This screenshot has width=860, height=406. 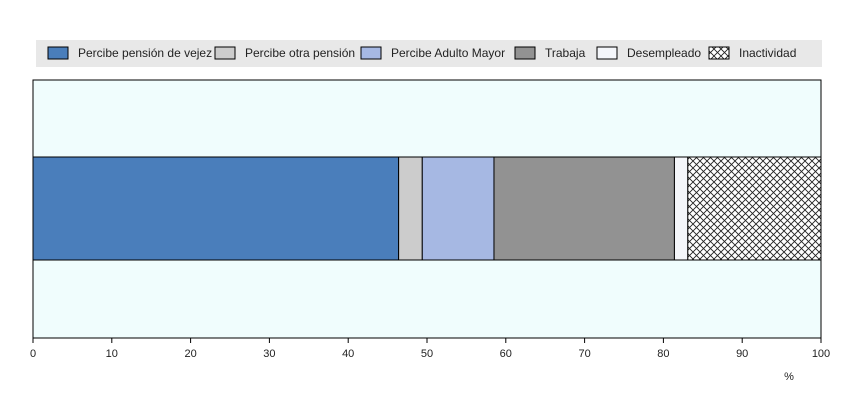 What do you see at coordinates (458, 208) in the screenshot?
I see `bar-segment-percibe-adulto-mayor` at bounding box center [458, 208].